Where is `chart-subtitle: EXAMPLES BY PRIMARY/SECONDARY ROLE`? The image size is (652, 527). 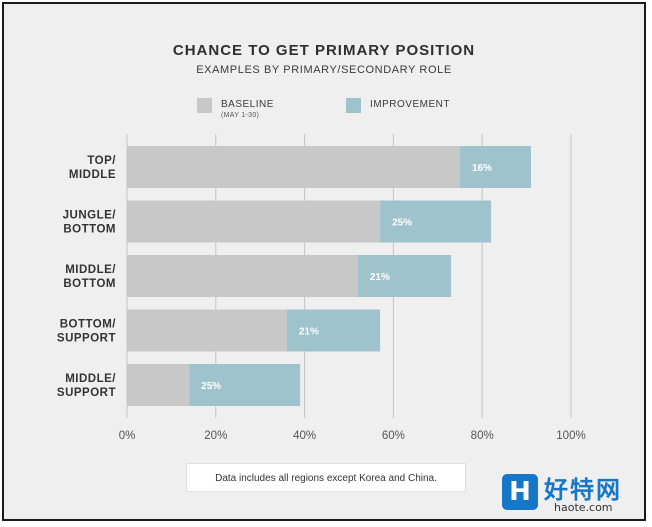 chart-subtitle: EXAMPLES BY PRIMARY/SECONDARY ROLE is located at coordinates (324, 70).